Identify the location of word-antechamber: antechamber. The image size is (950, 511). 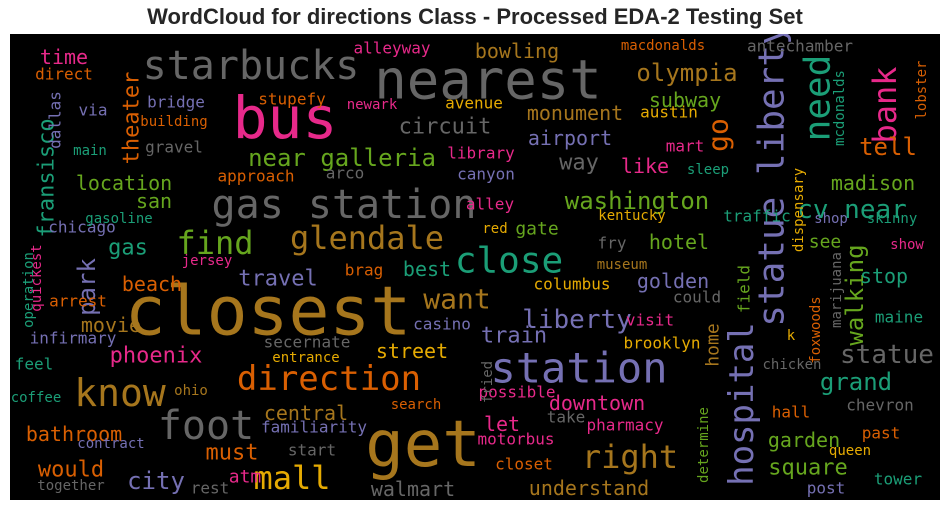
(800, 46).